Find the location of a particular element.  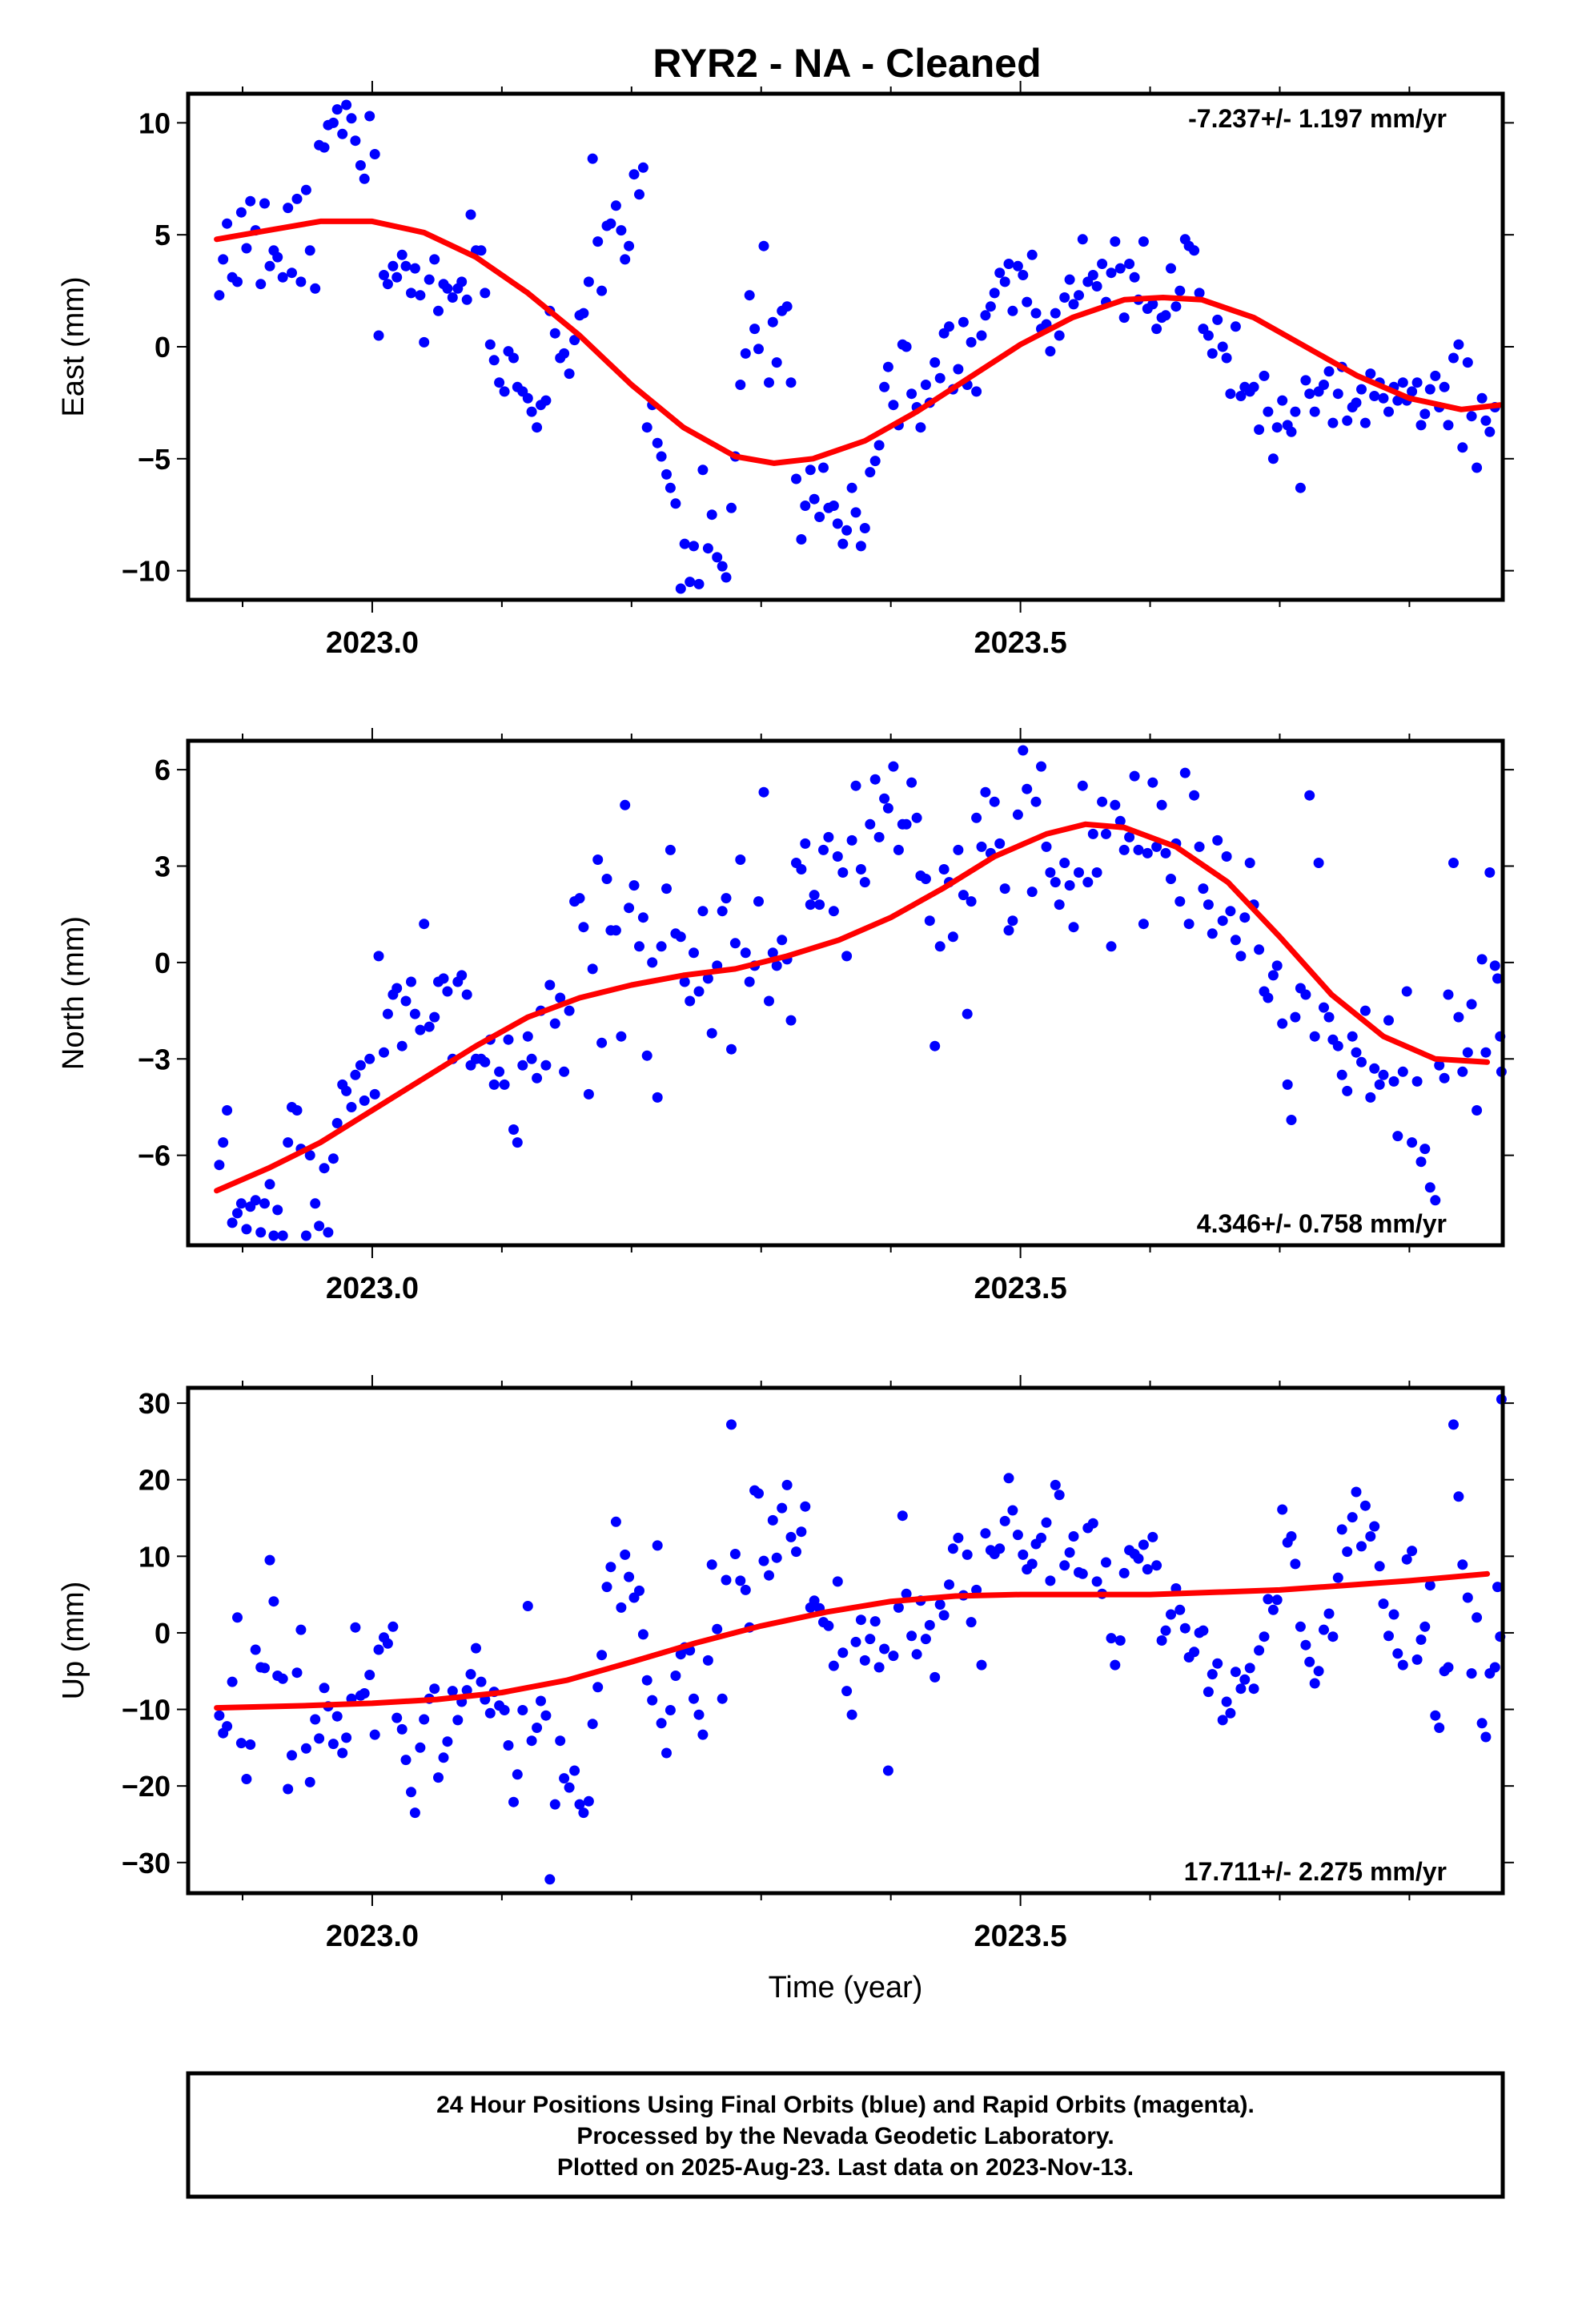

up-x-tick-label: 2023.5 is located at coordinates (1020, 1936).